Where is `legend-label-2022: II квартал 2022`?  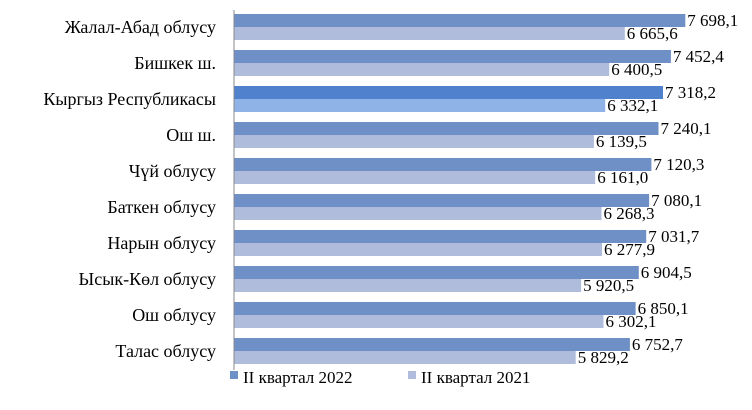 legend-label-2022: II квартал 2022 is located at coordinates (298, 377).